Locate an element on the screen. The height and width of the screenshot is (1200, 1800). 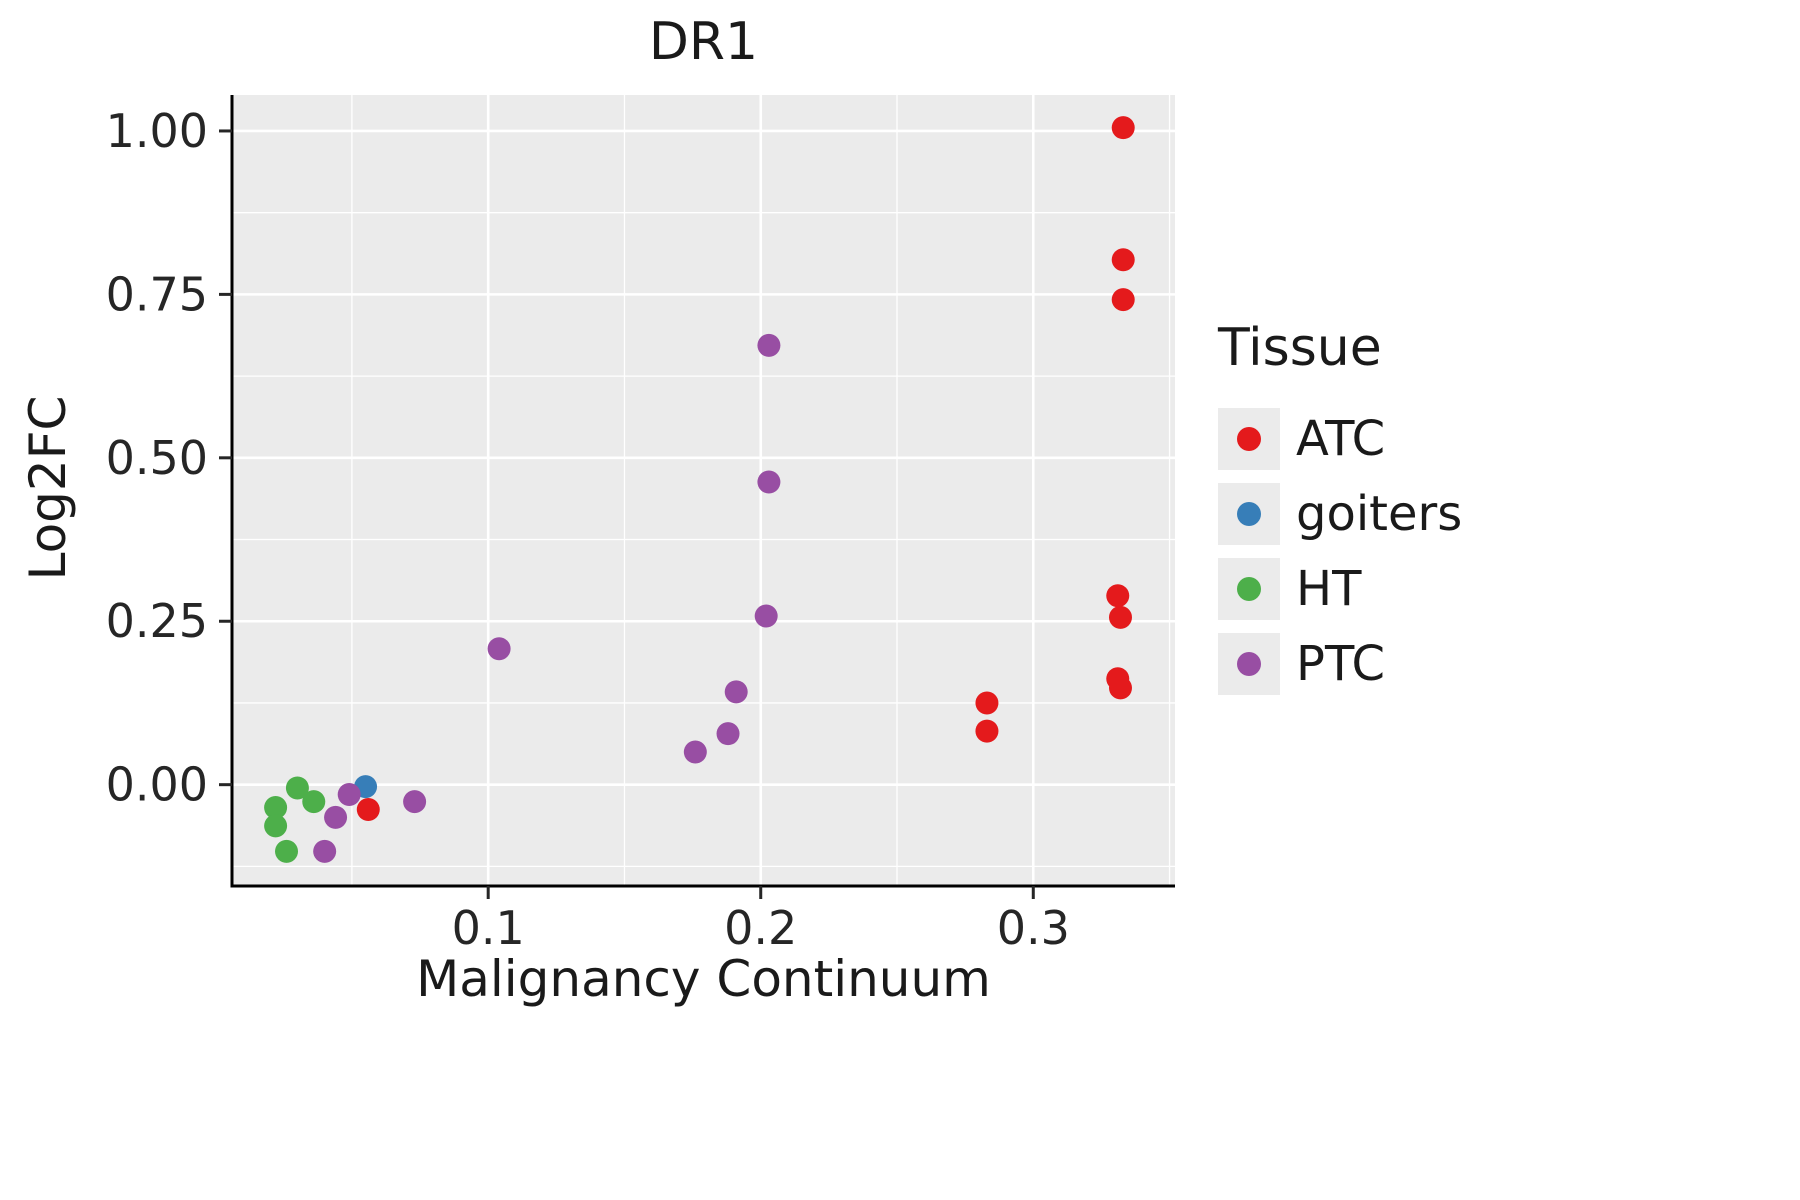
x-tick-label: 0.1 is located at coordinates (488, 928).